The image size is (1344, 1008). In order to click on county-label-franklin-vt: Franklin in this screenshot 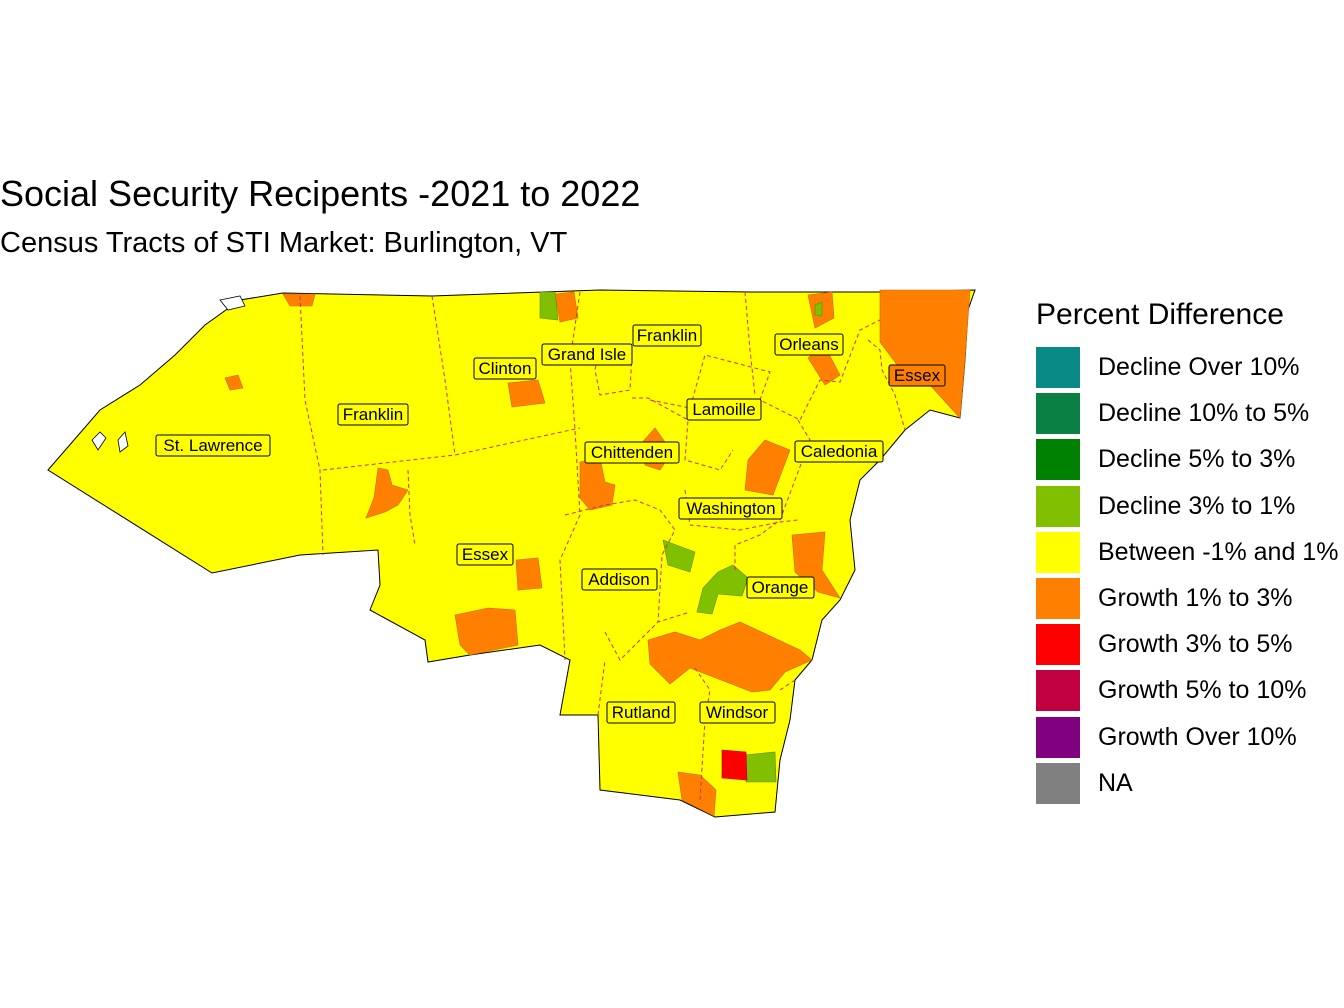, I will do `click(667, 335)`.